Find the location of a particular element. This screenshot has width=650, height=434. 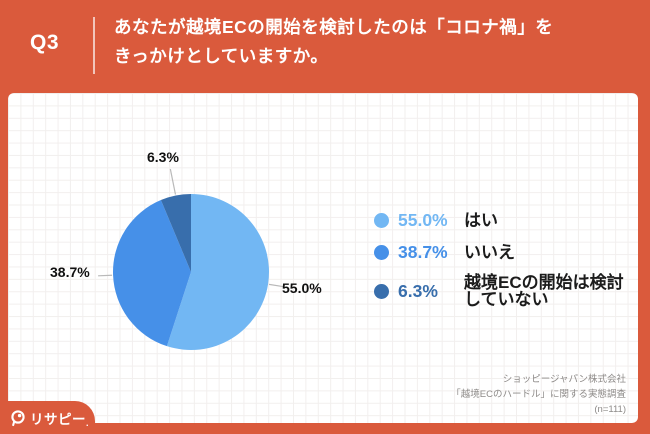

pie-chart is located at coordinates (190, 259).